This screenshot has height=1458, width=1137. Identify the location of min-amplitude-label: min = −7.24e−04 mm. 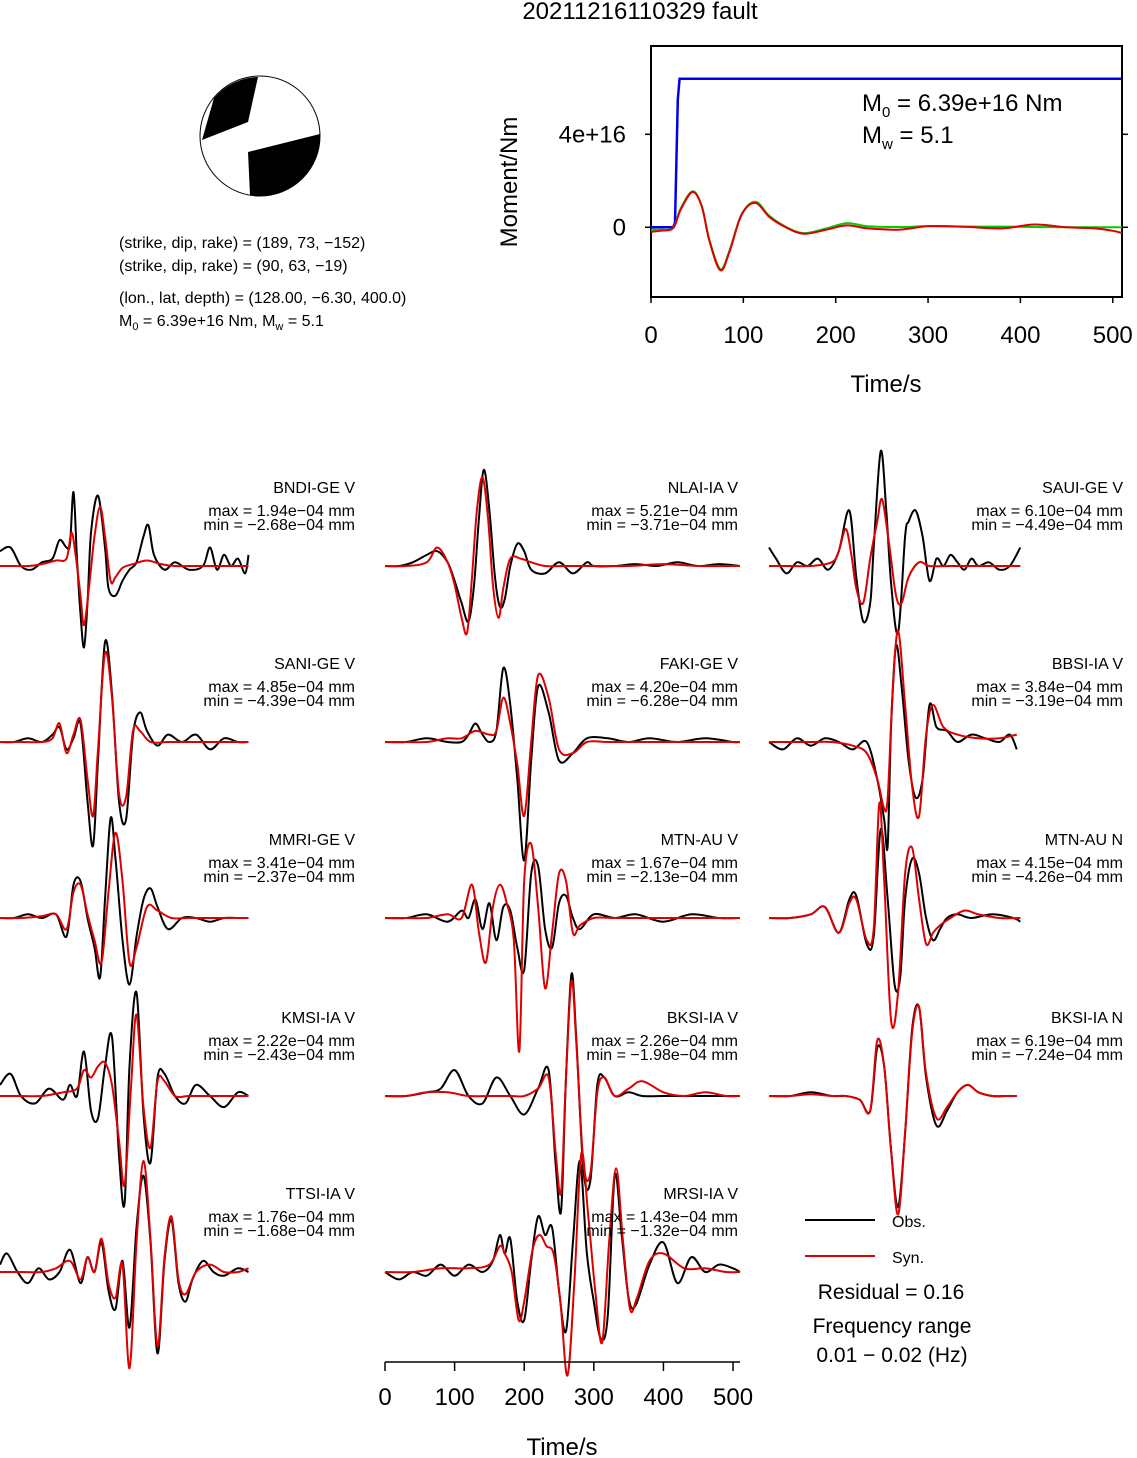
(1047, 1055).